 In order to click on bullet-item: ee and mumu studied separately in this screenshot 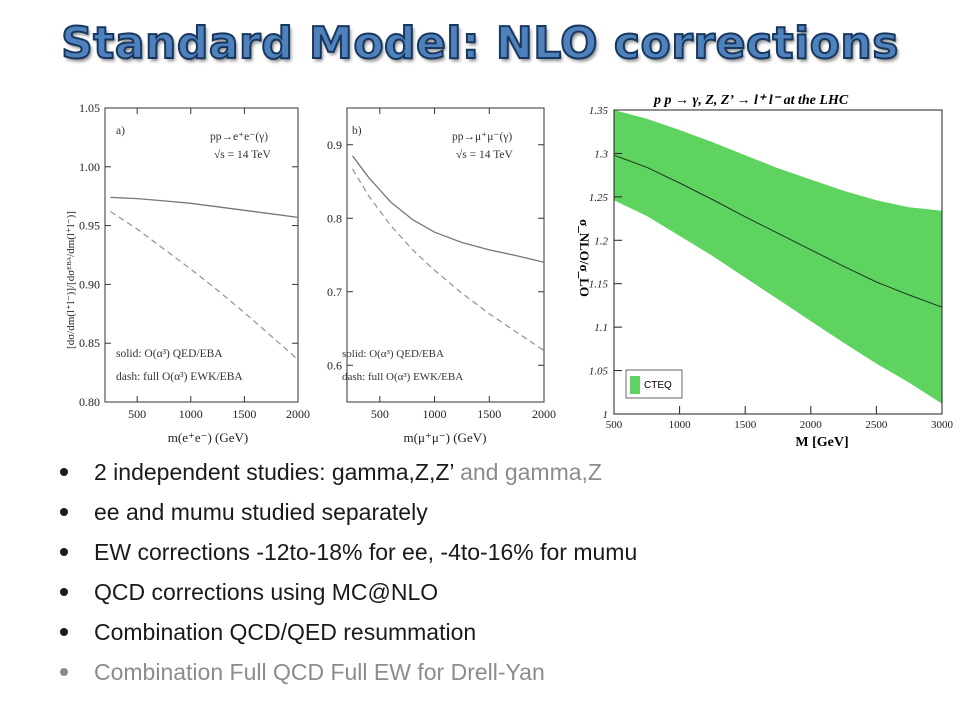, I will do `click(348, 512)`.